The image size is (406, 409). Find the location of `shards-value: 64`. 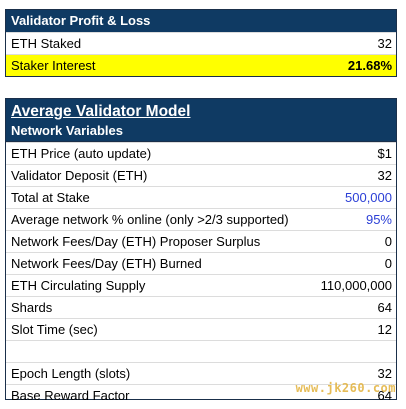

shards-value: 64 is located at coordinates (384, 307).